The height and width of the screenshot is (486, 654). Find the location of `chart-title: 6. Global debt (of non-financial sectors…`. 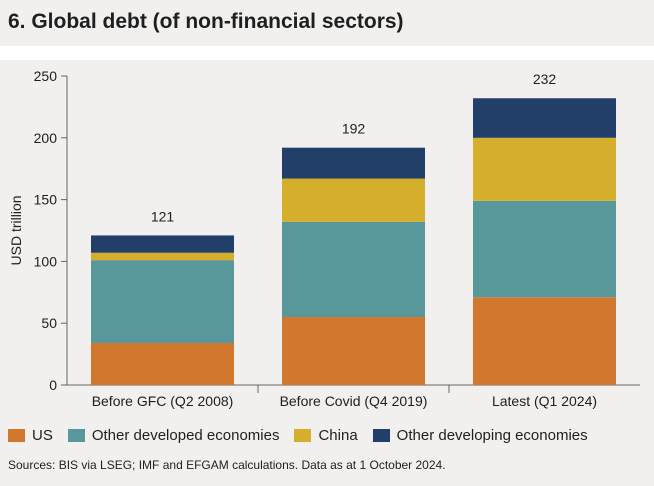

chart-title: 6. Global debt (of non-financial sectors… is located at coordinates (206, 21).